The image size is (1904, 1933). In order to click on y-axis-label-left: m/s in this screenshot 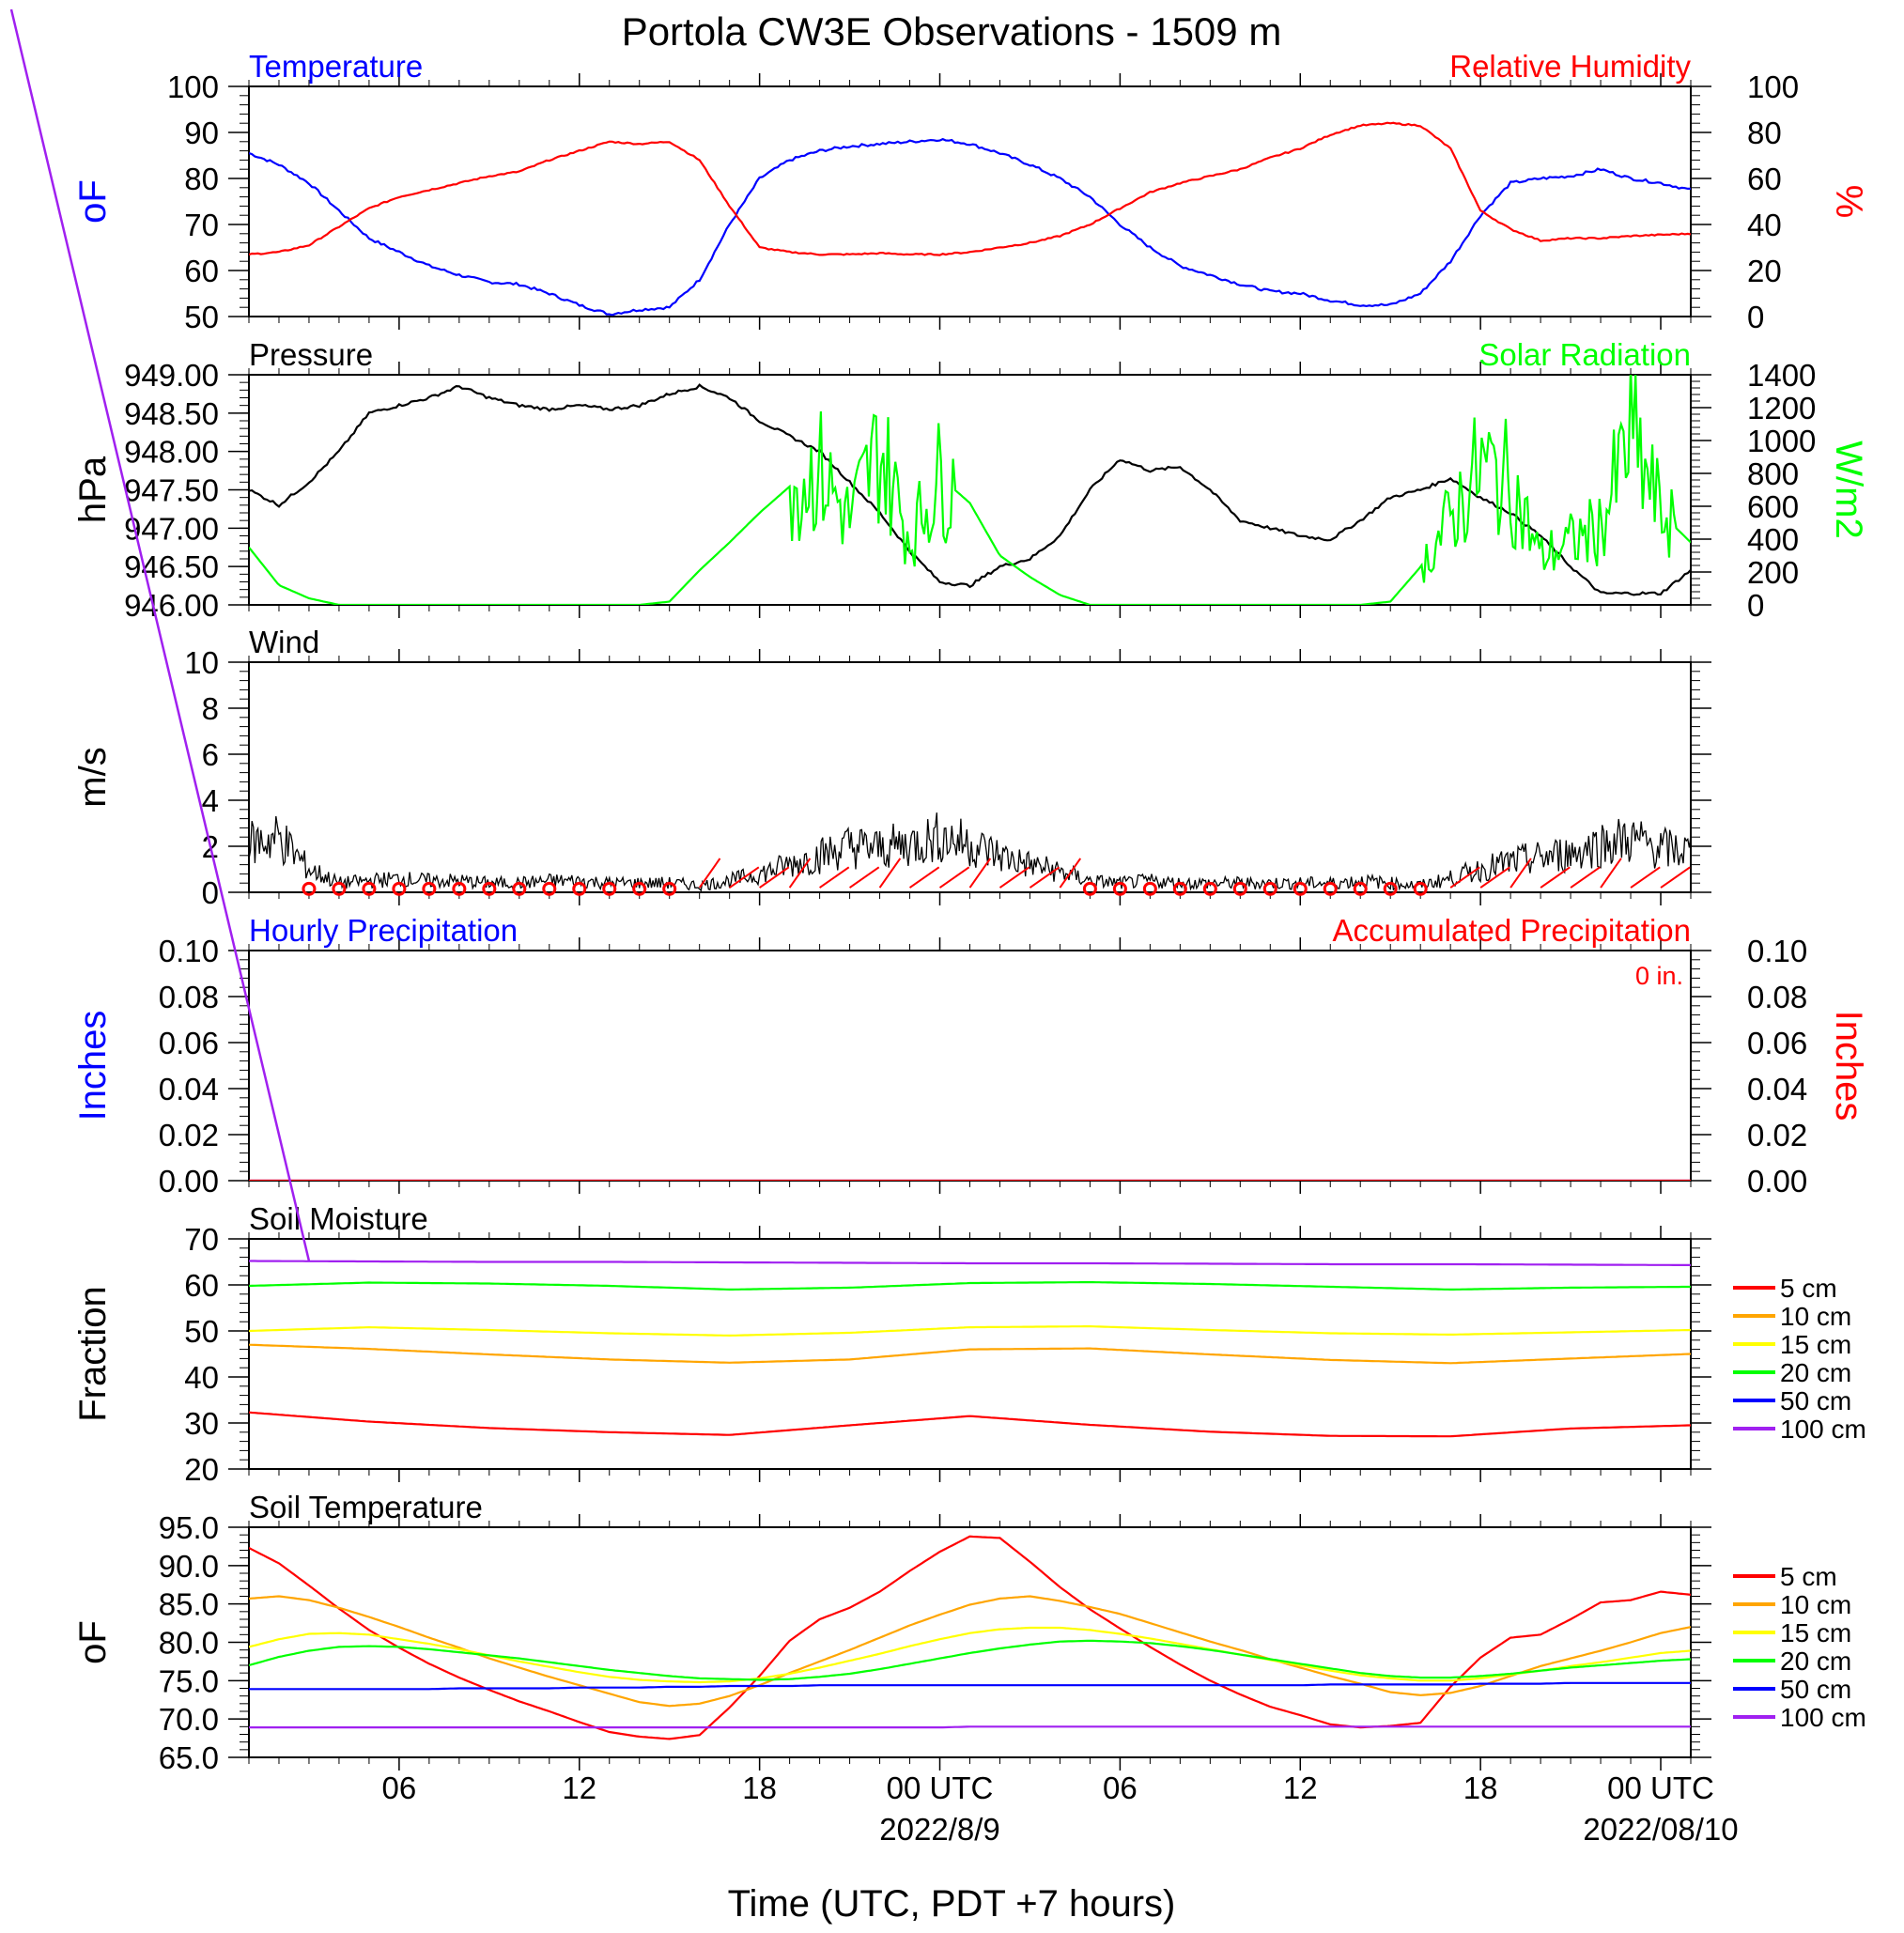, I will do `click(93, 777)`.